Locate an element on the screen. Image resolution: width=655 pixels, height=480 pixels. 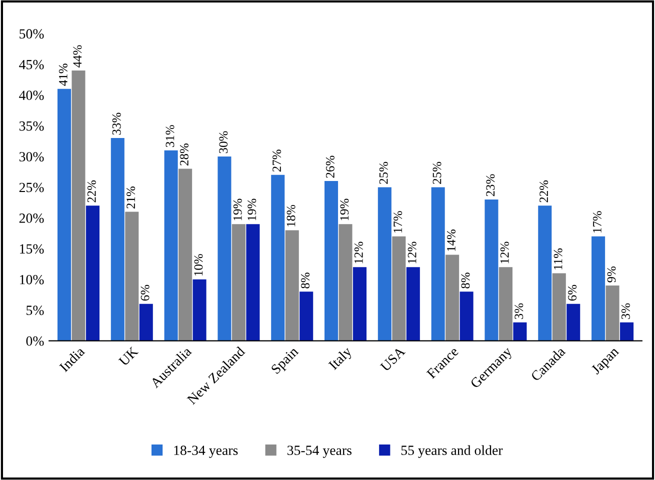
y-tick-label: 40% is located at coordinates (31, 95).